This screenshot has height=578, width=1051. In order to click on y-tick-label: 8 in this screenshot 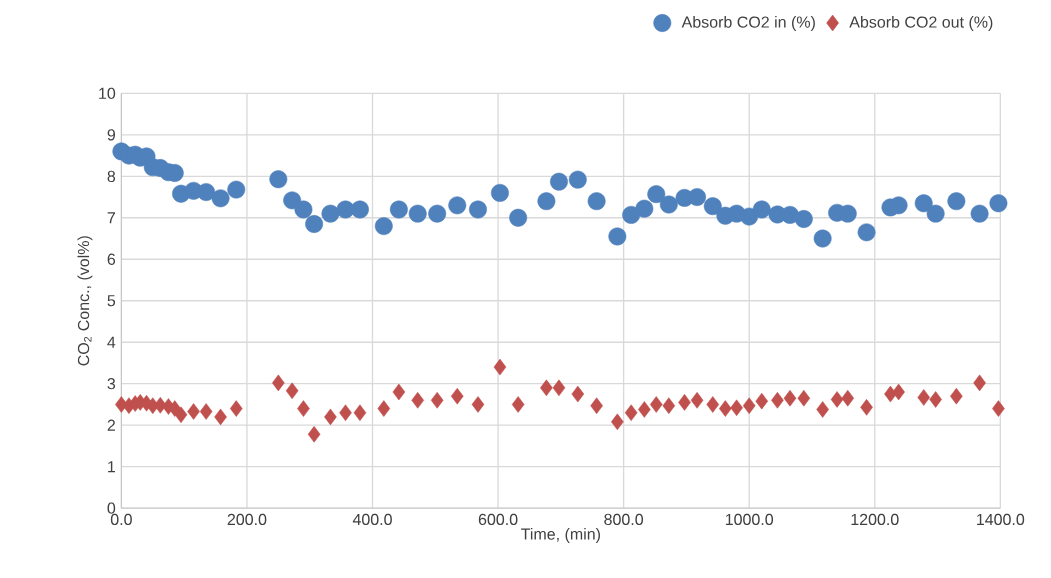, I will do `click(111, 176)`.